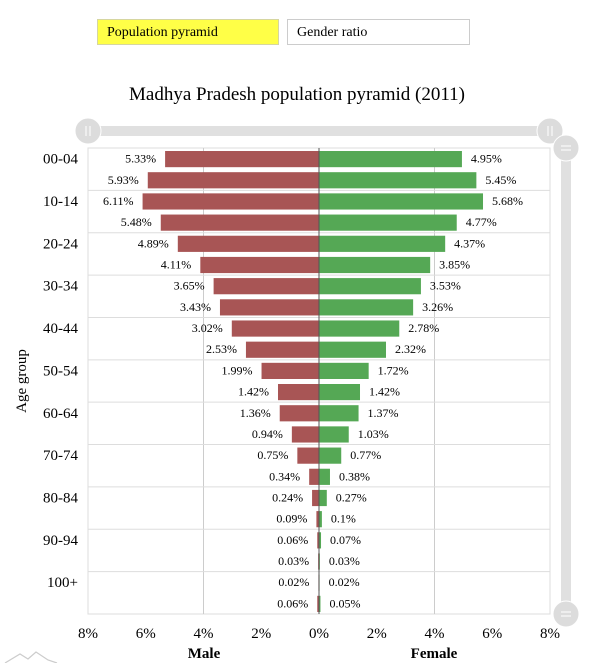 This screenshot has width=590, height=663. What do you see at coordinates (454, 265) in the screenshot?
I see `female-data-label: 3.85%` at bounding box center [454, 265].